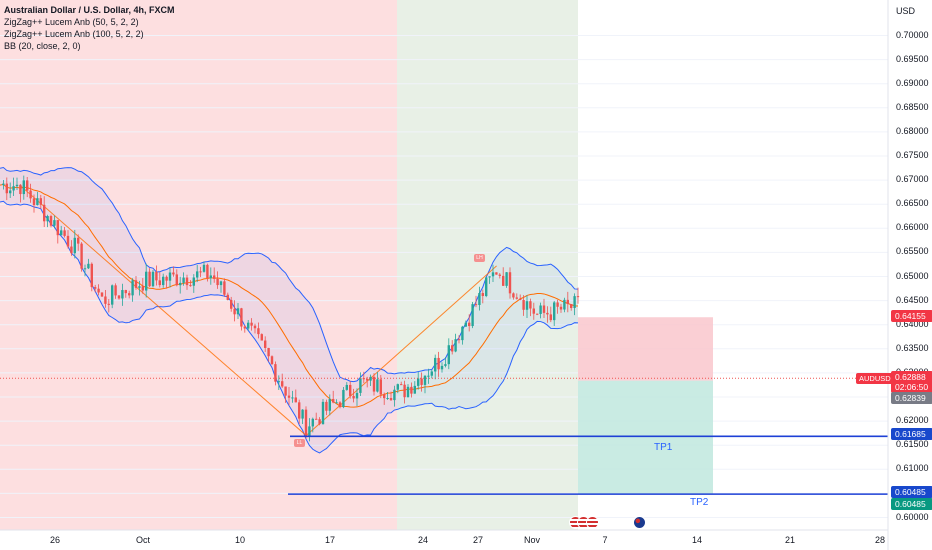 The width and height of the screenshot is (932, 550). Describe the element at coordinates (71, 22) in the screenshot. I see `indicator-zigzag-50: ZigZag++ Lucem Anb (50, 5, 2, 2)` at that location.